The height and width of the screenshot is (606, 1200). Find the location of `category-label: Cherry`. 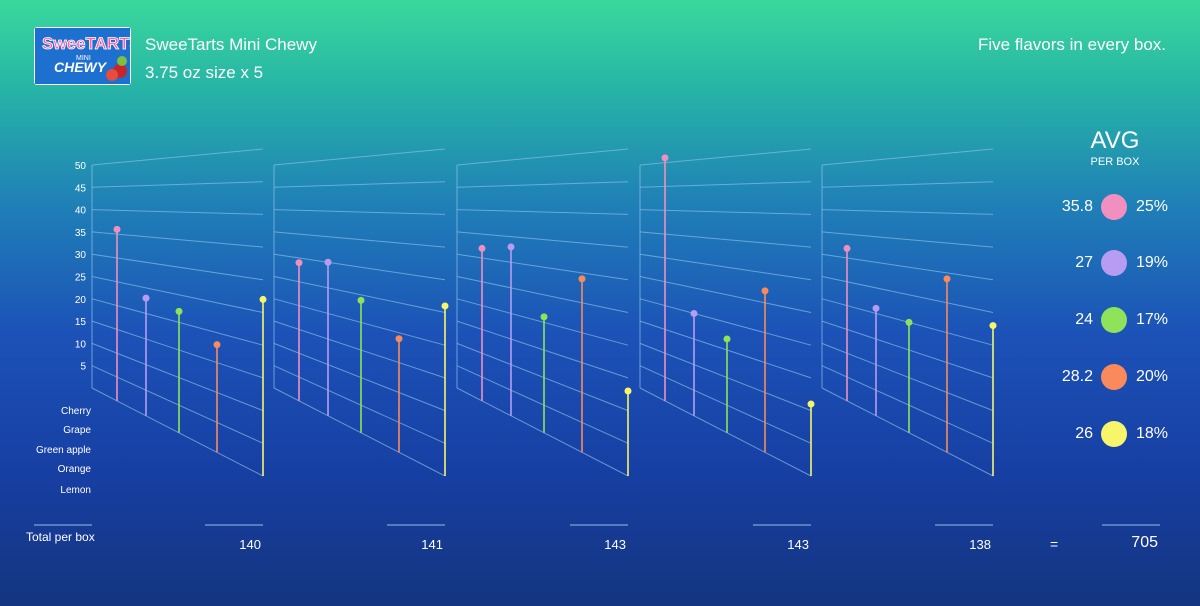

category-label: Cherry is located at coordinates (76, 411).